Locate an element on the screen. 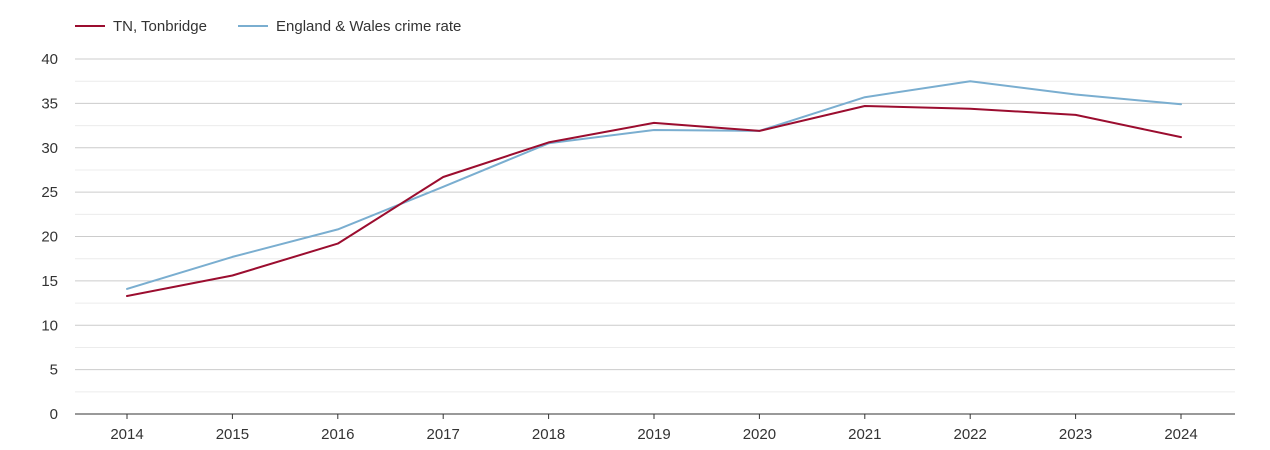 The width and height of the screenshot is (1270, 450). y-tick-label: 35 is located at coordinates (49, 103).